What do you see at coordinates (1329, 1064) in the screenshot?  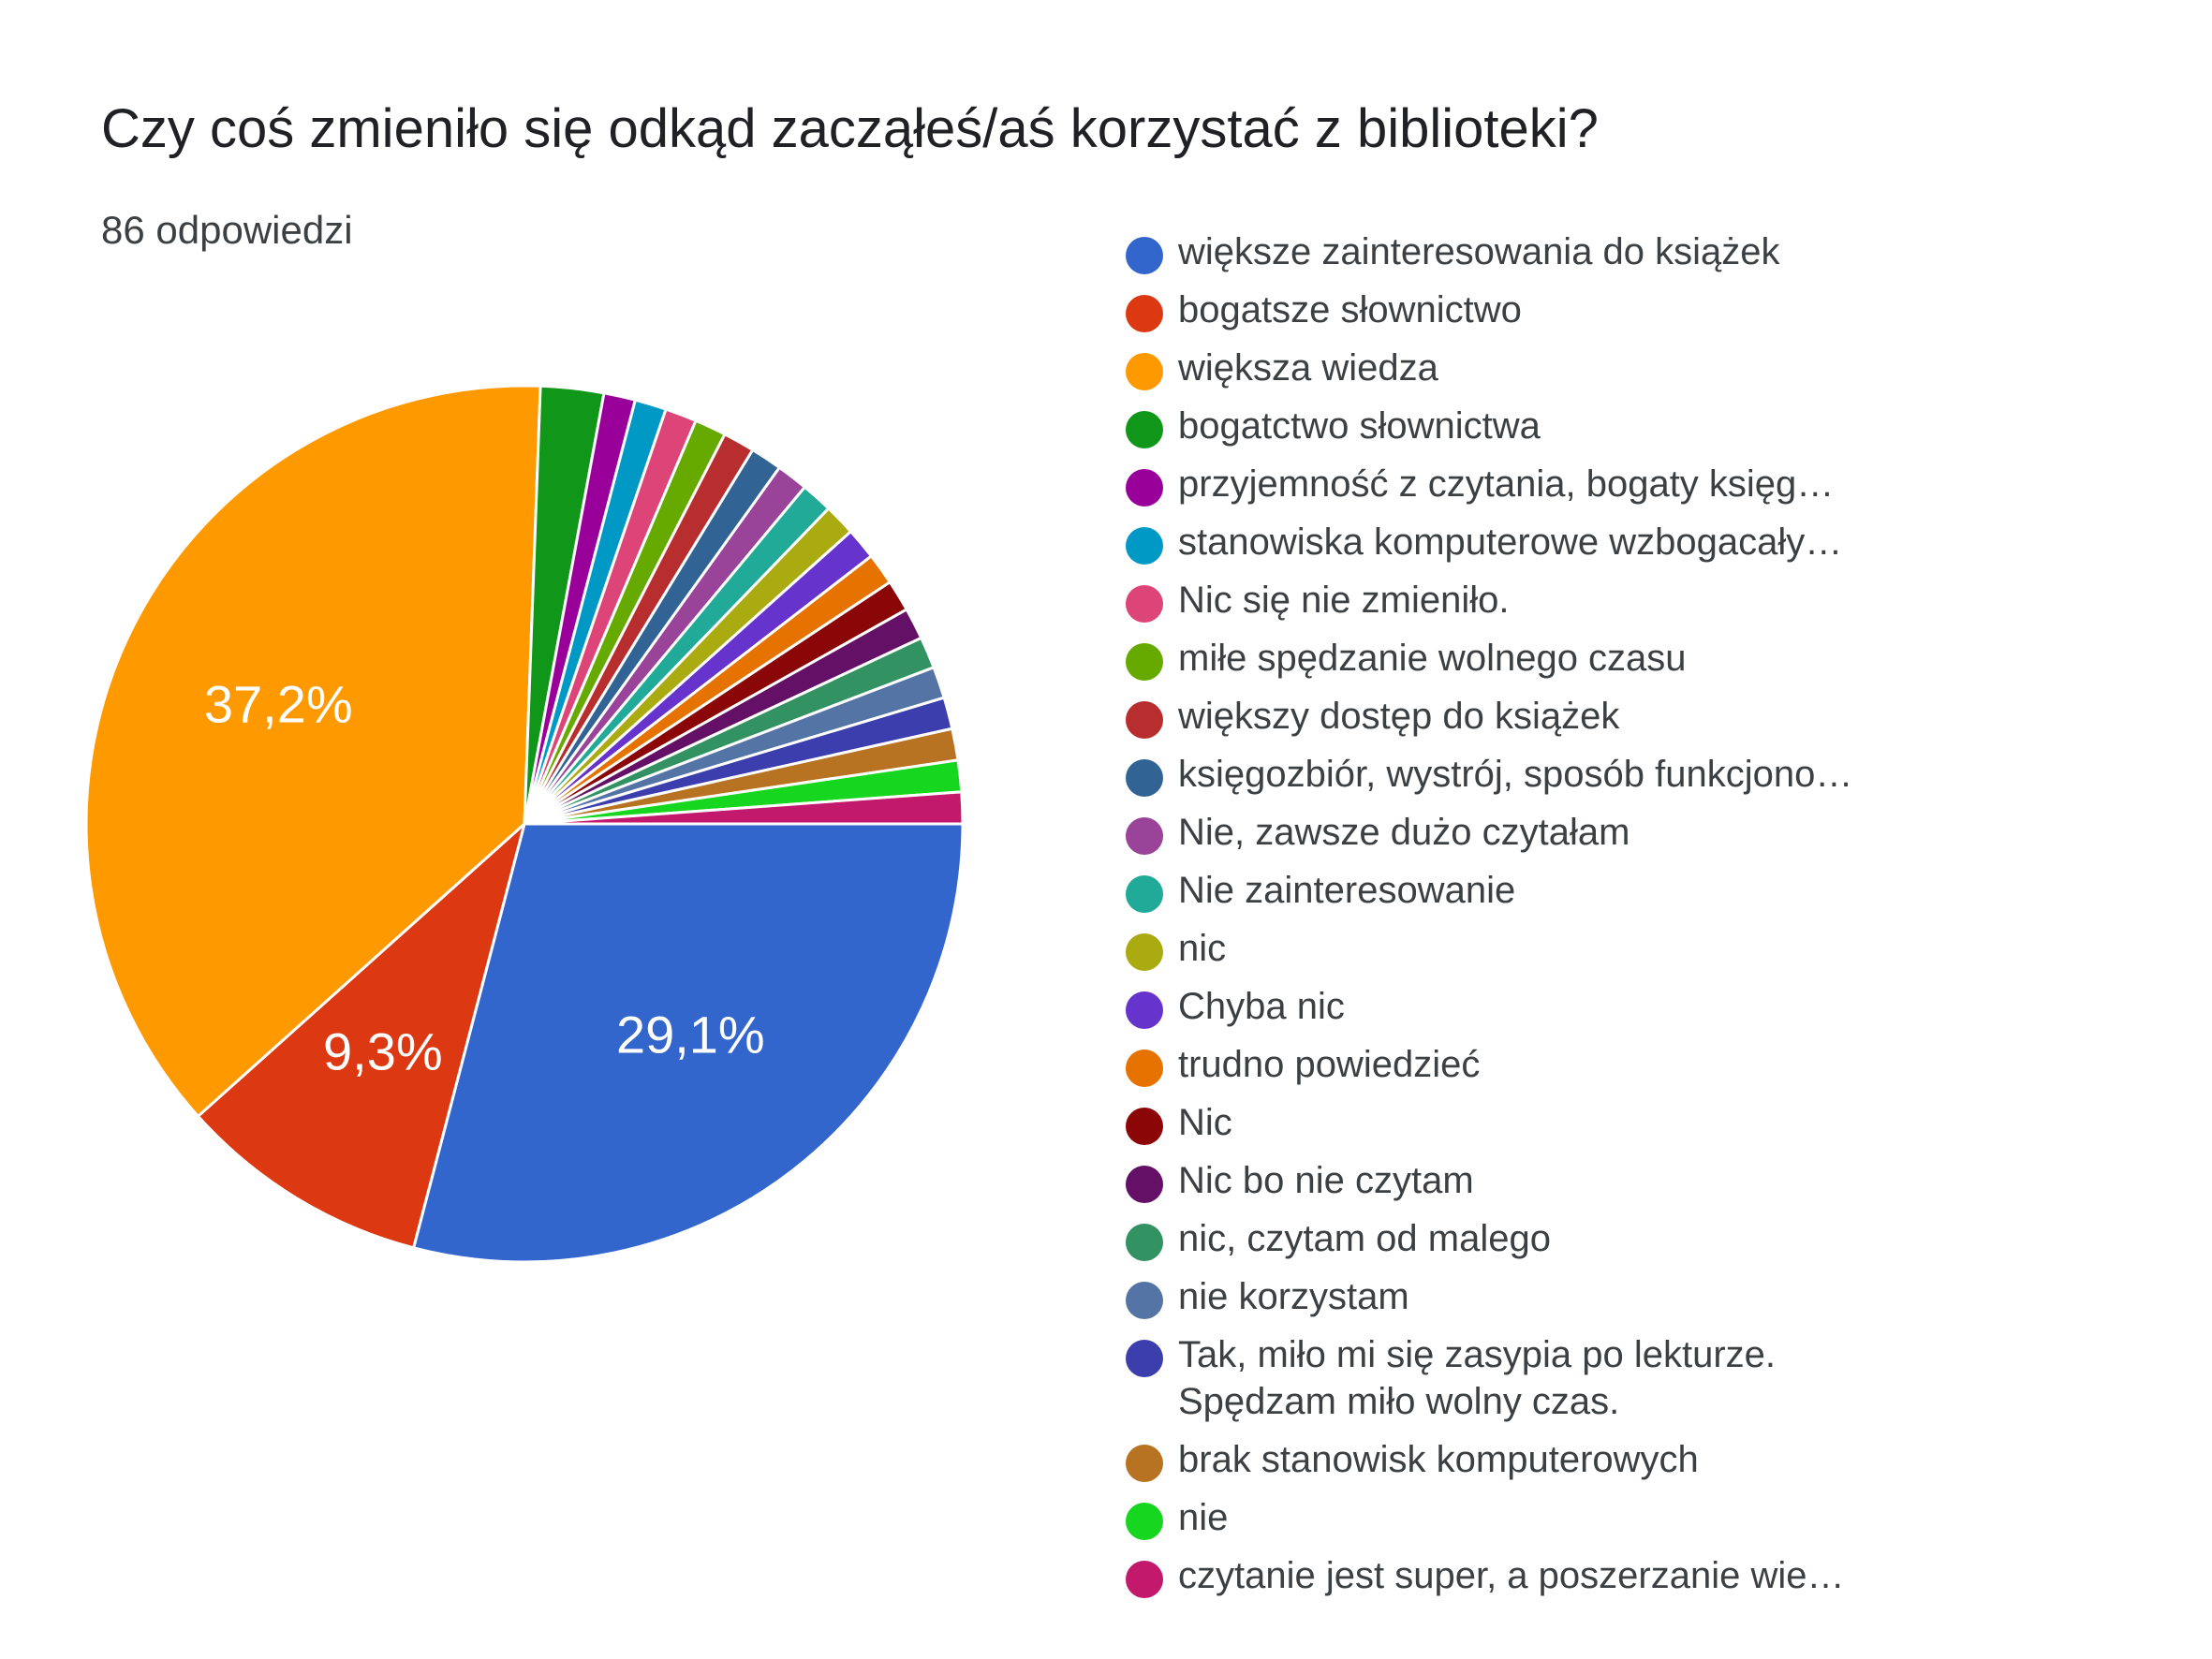 I see `legend-label: trudno powiedzieć` at bounding box center [1329, 1064].